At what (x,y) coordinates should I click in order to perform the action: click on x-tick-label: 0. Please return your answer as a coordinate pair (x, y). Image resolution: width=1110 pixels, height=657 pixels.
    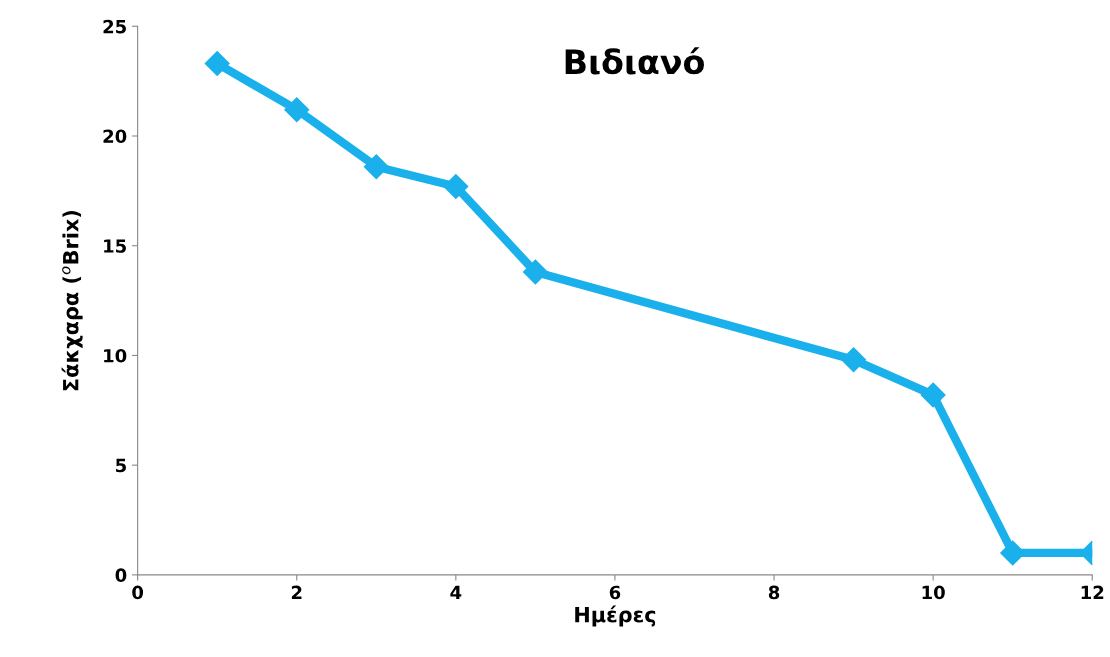
    Looking at the image, I should click on (138, 592).